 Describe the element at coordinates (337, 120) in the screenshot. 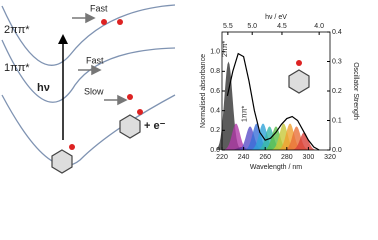

I see `y2-tick-label: 0.1` at that location.